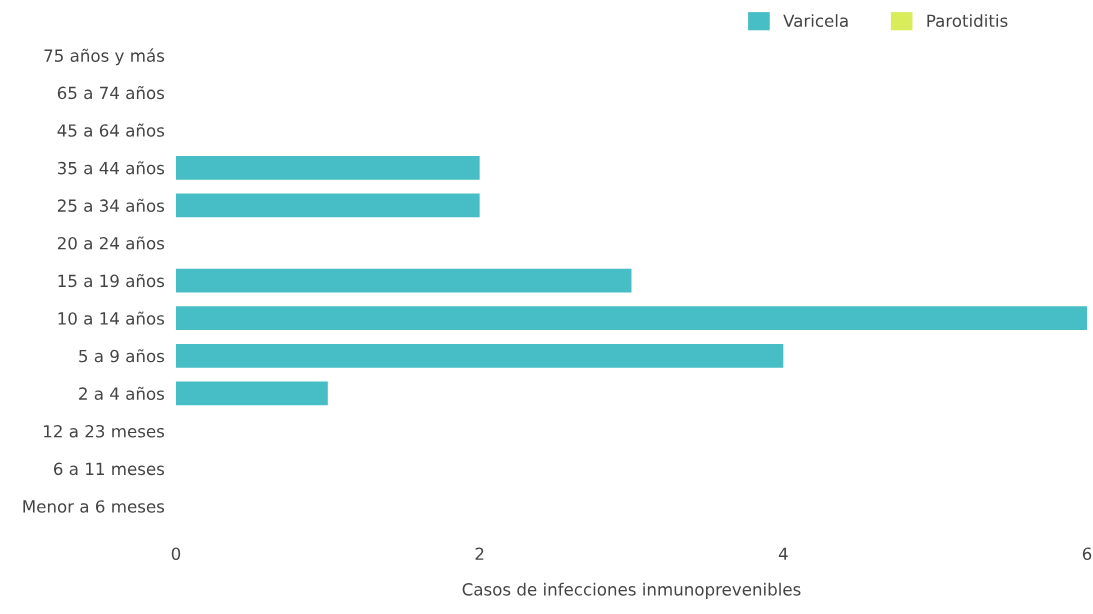 This screenshot has height=614, width=1093. What do you see at coordinates (122, 393) in the screenshot?
I see `y-tick-label: 2 a 4 años` at bounding box center [122, 393].